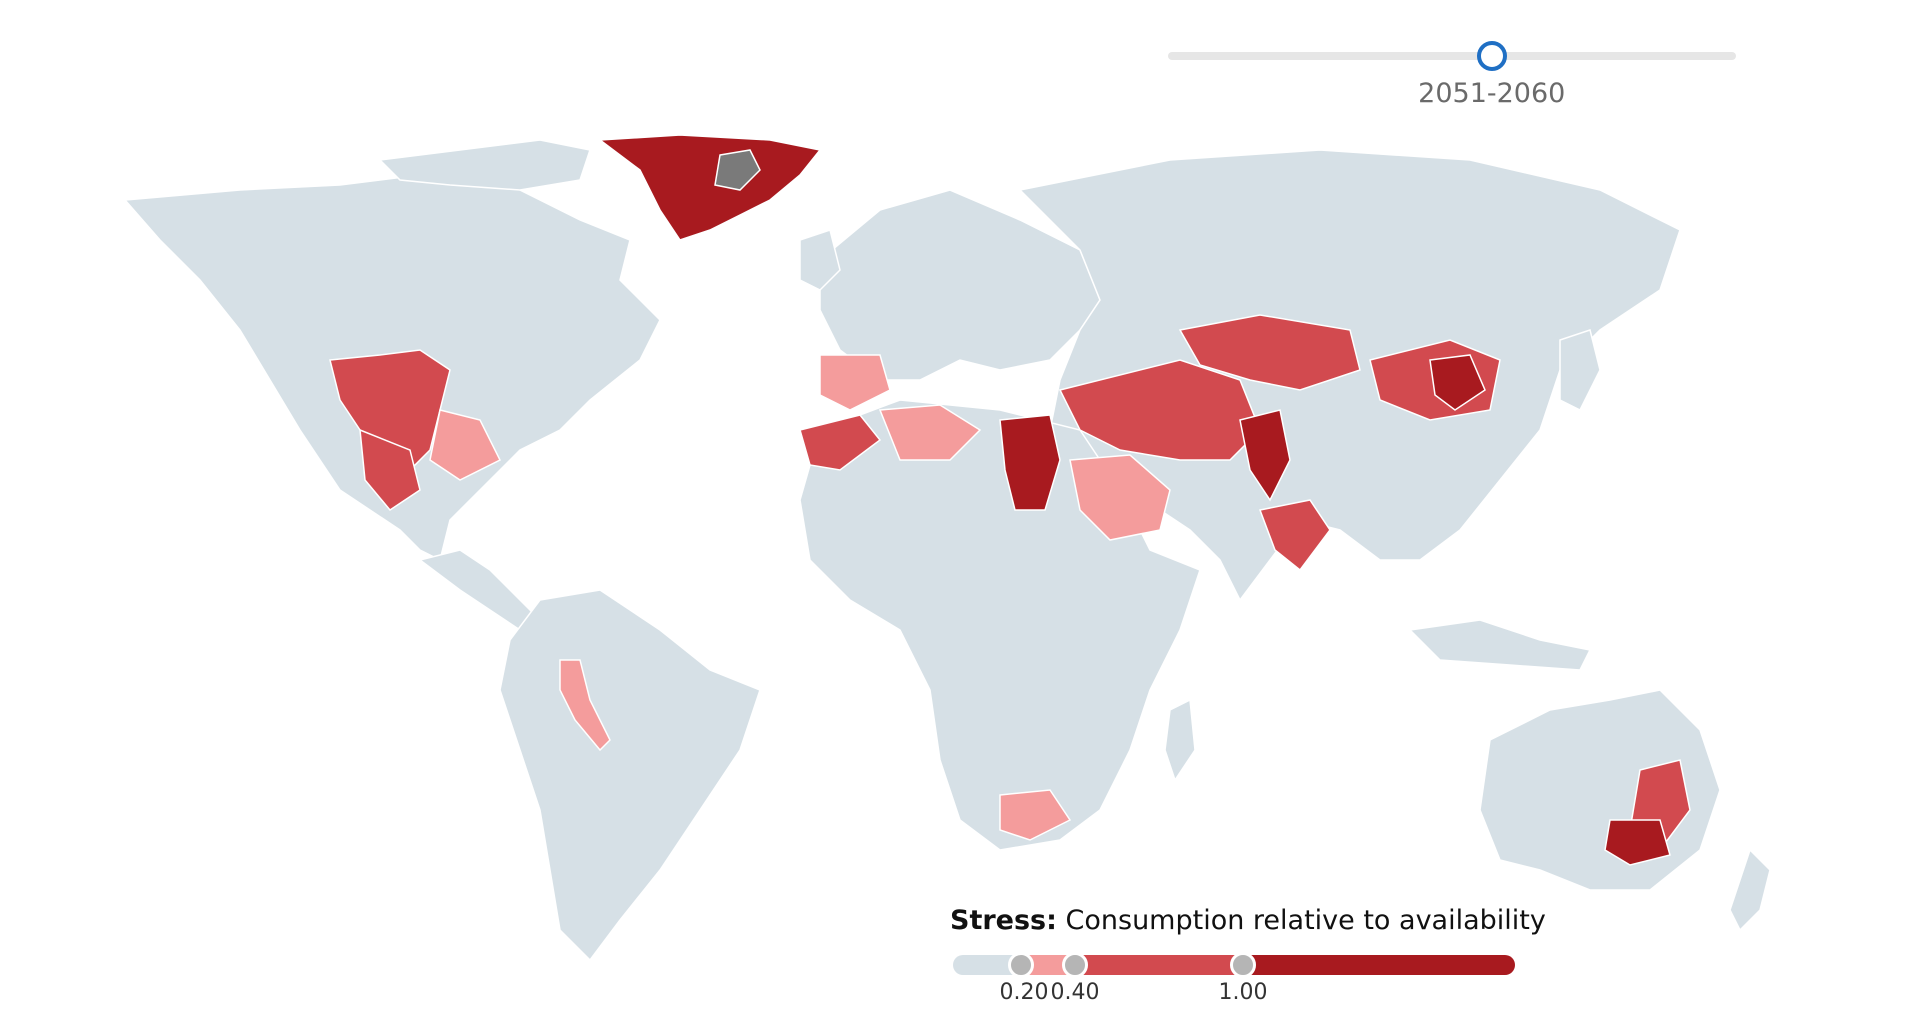 The width and height of the screenshot is (1931, 1014). What do you see at coordinates (1452, 56) in the screenshot?
I see `slider-track` at bounding box center [1452, 56].